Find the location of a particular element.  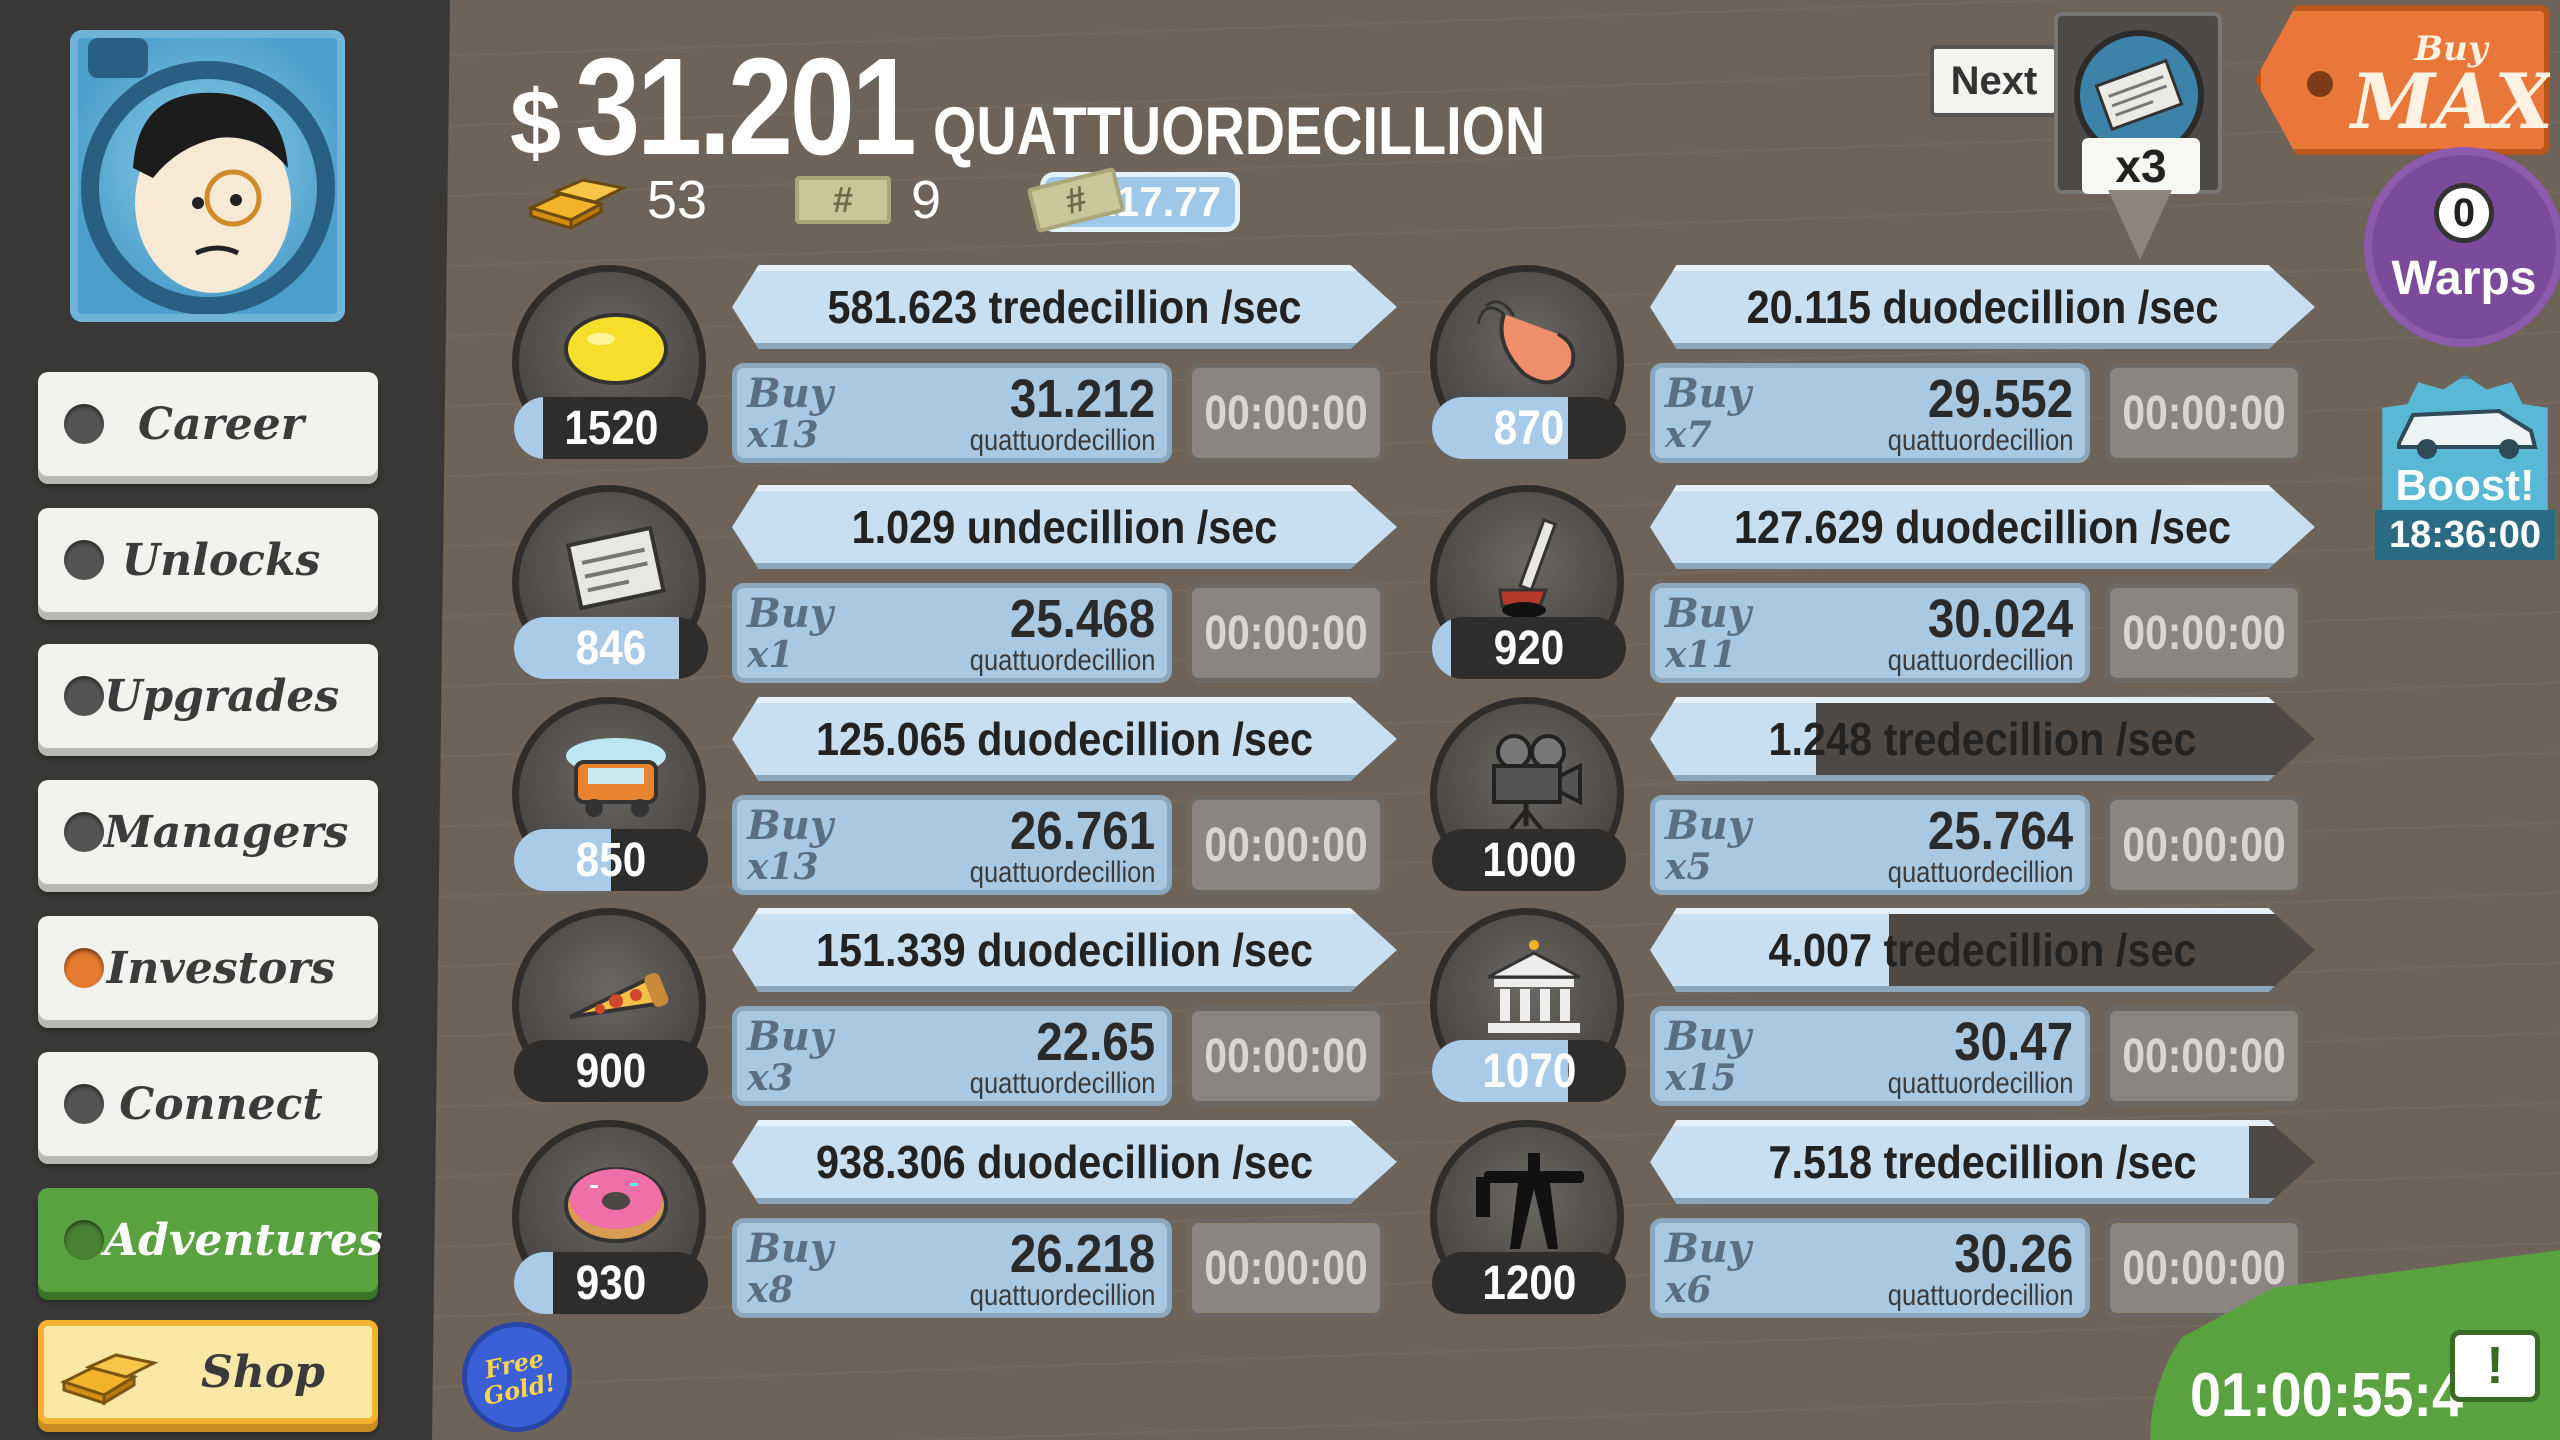

owned-count-value: 920 is located at coordinates (1529, 648).